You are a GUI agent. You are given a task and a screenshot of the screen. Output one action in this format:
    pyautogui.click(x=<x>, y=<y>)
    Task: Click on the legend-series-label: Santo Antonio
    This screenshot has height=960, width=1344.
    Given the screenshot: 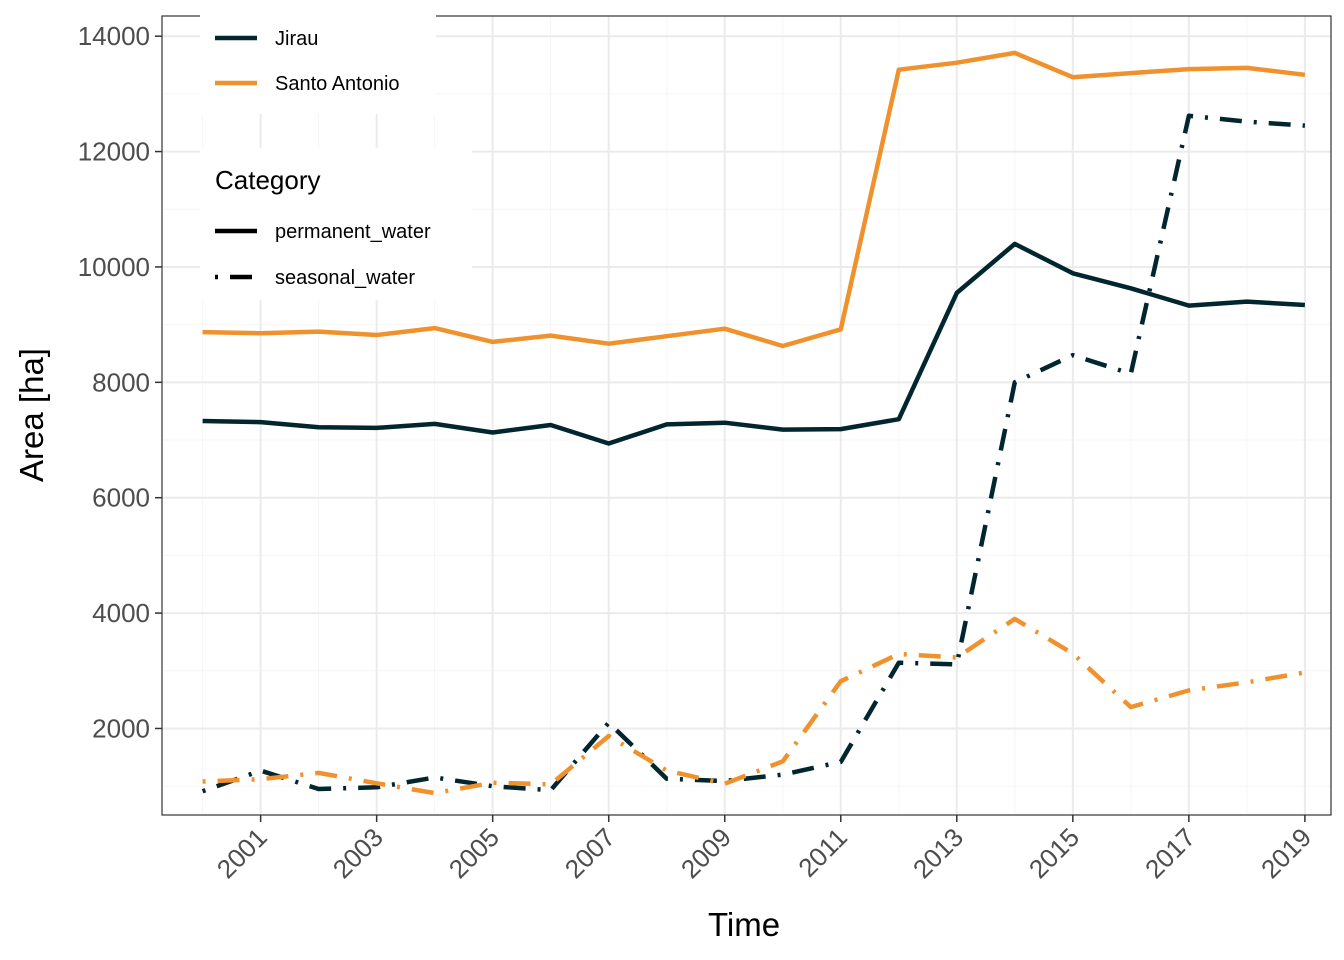 What is the action you would take?
    pyautogui.click(x=337, y=84)
    